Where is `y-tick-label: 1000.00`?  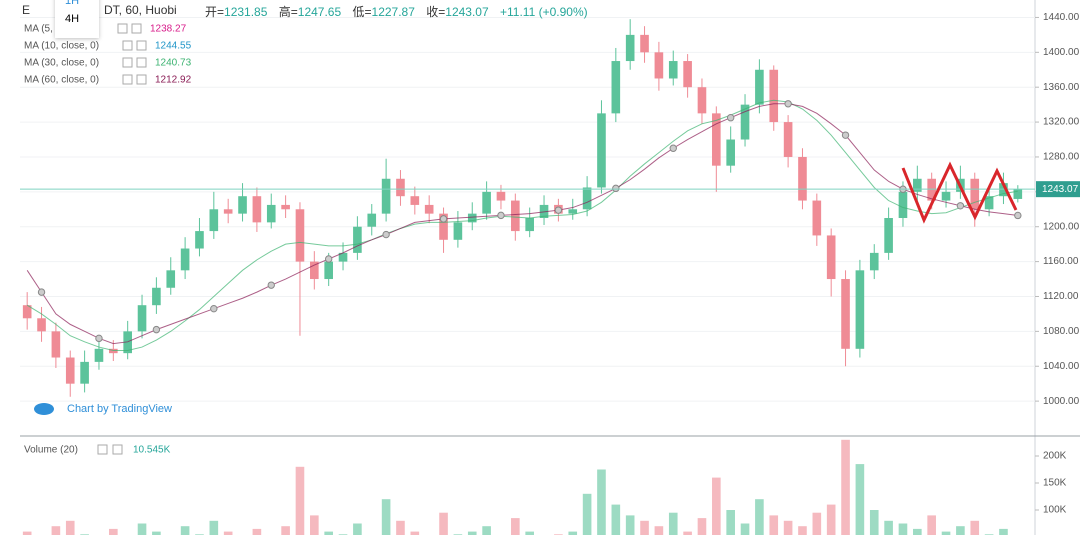 y-tick-label: 1000.00 is located at coordinates (1061, 401).